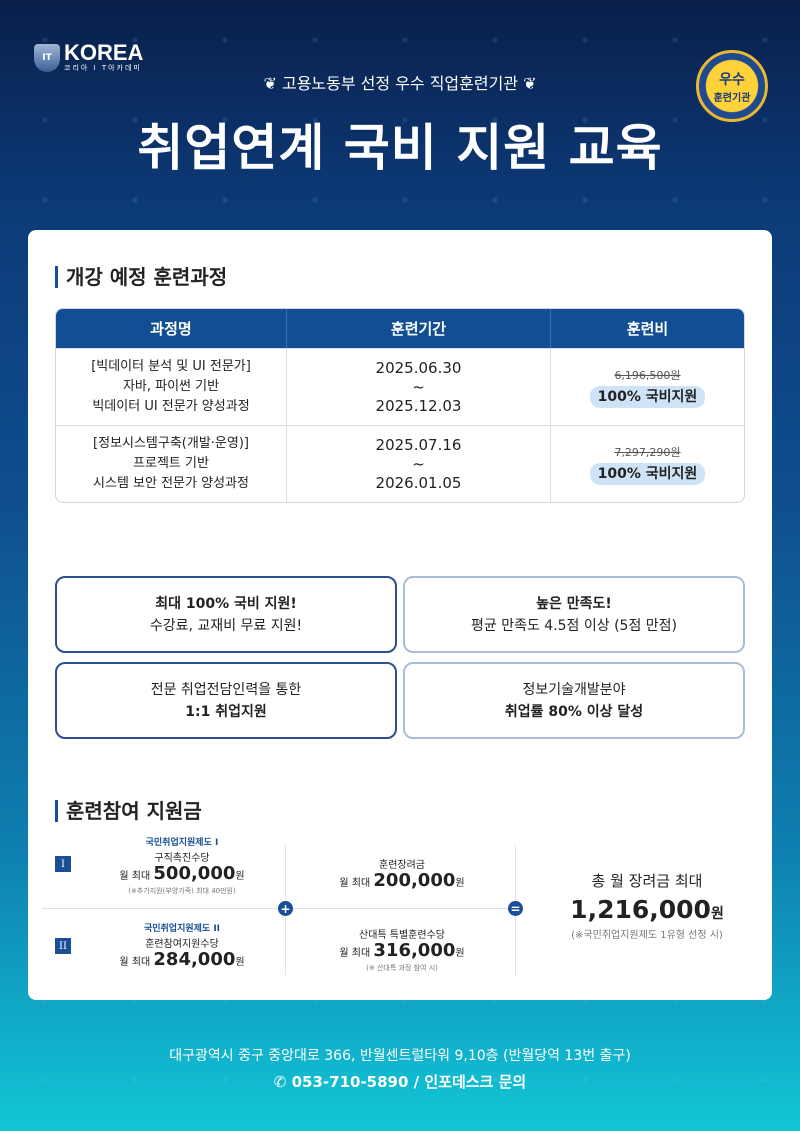 The height and width of the screenshot is (1131, 800). I want to click on feature-box: 최대 100% 국비 지원! 수강료, 교재비 무료 지원!, so click(226, 614).